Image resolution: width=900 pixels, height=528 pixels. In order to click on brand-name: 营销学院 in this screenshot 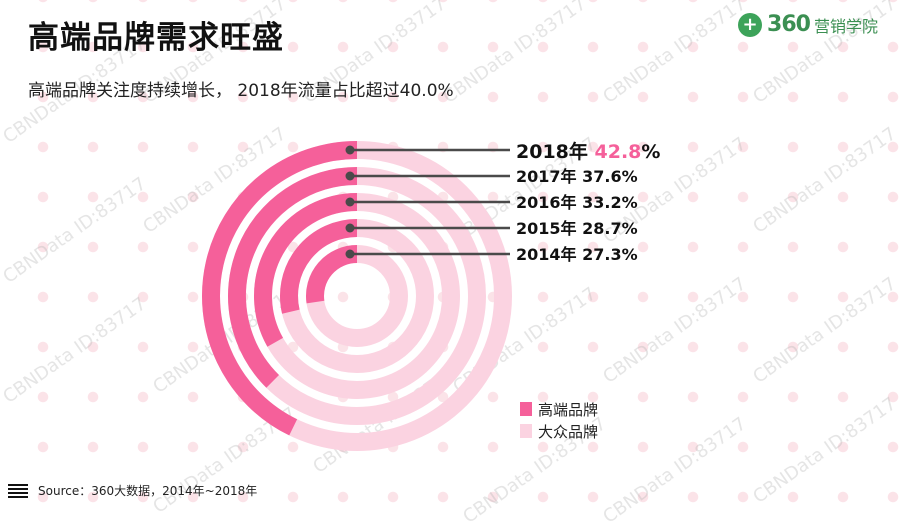, I will do `click(845, 26)`.